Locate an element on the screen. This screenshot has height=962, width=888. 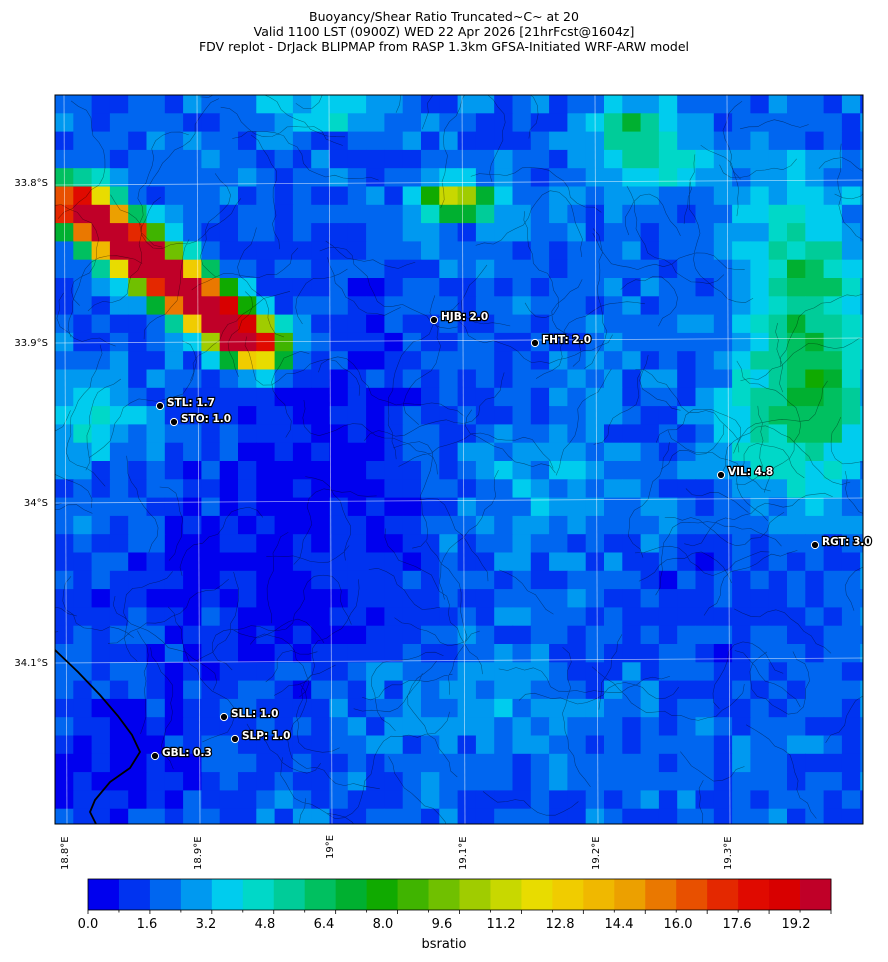
colorbar-tick-0: 0.0 is located at coordinates (88, 924).